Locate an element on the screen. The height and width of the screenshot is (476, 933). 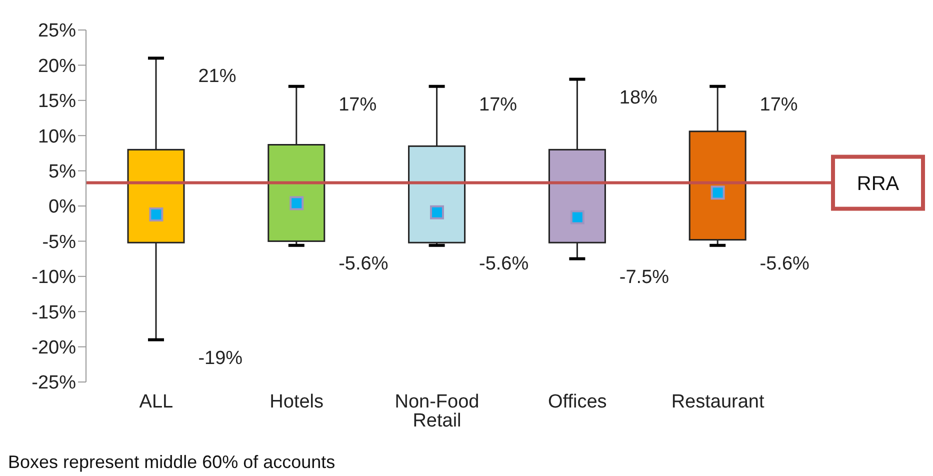
text: Boxes represent middle 60% of accounts is located at coordinates (172, 462).